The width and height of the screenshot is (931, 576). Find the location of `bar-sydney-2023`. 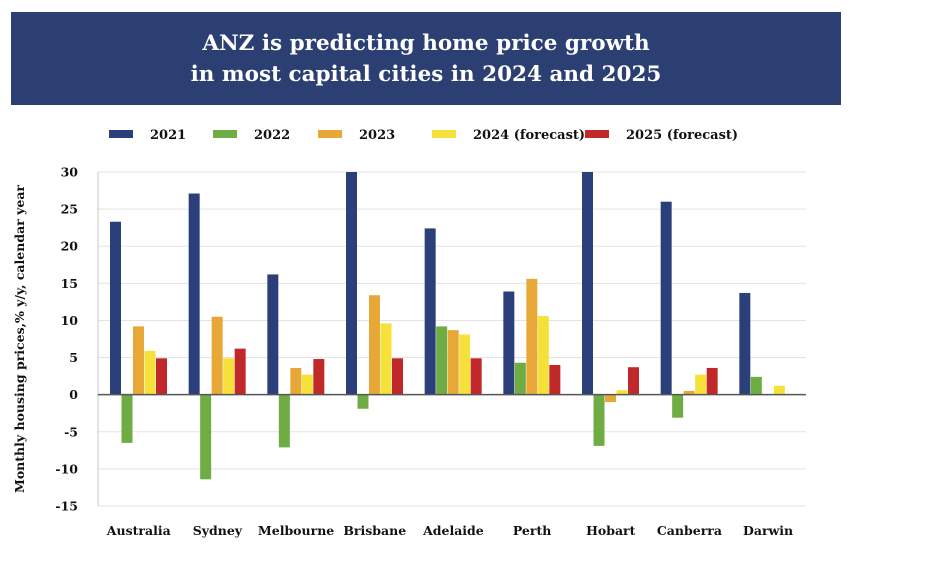

bar-sydney-2023 is located at coordinates (217, 355).